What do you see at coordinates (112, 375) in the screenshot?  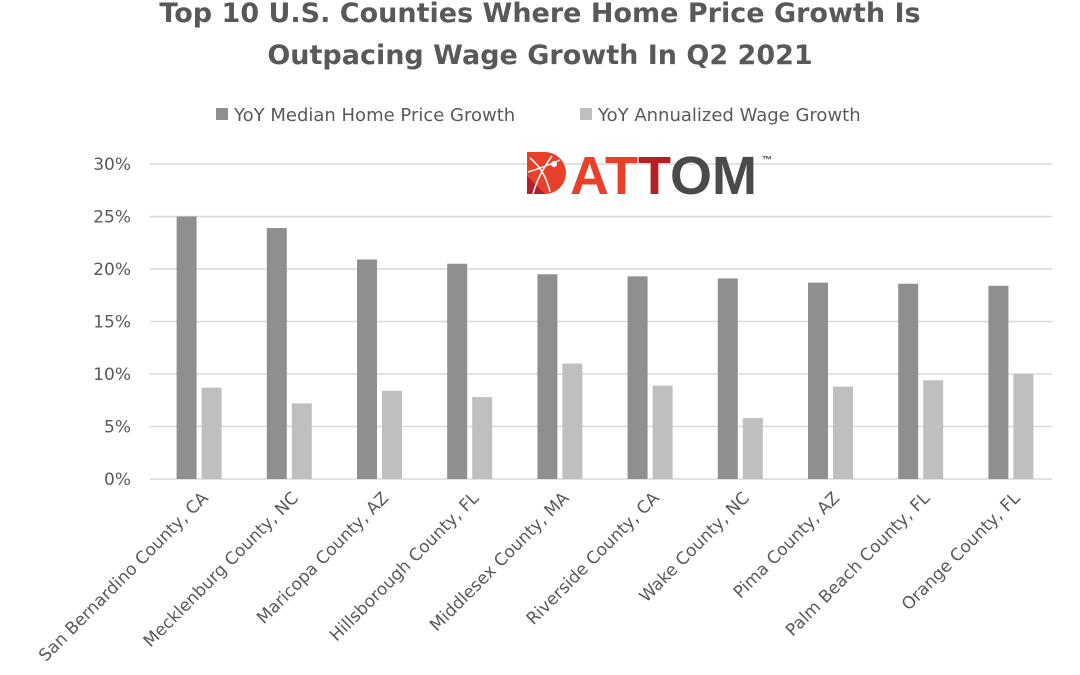 I see `y-tick-label: 10%` at bounding box center [112, 375].